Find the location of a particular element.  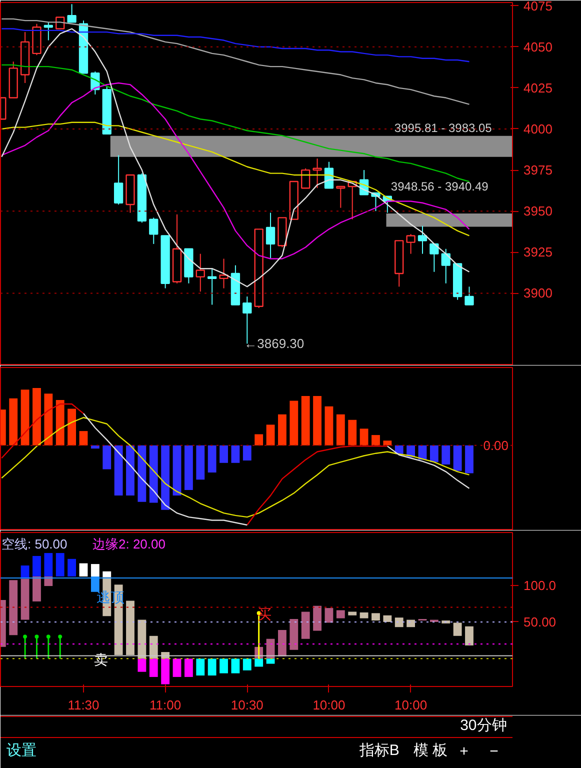

text: 设置 is located at coordinates (21, 750).